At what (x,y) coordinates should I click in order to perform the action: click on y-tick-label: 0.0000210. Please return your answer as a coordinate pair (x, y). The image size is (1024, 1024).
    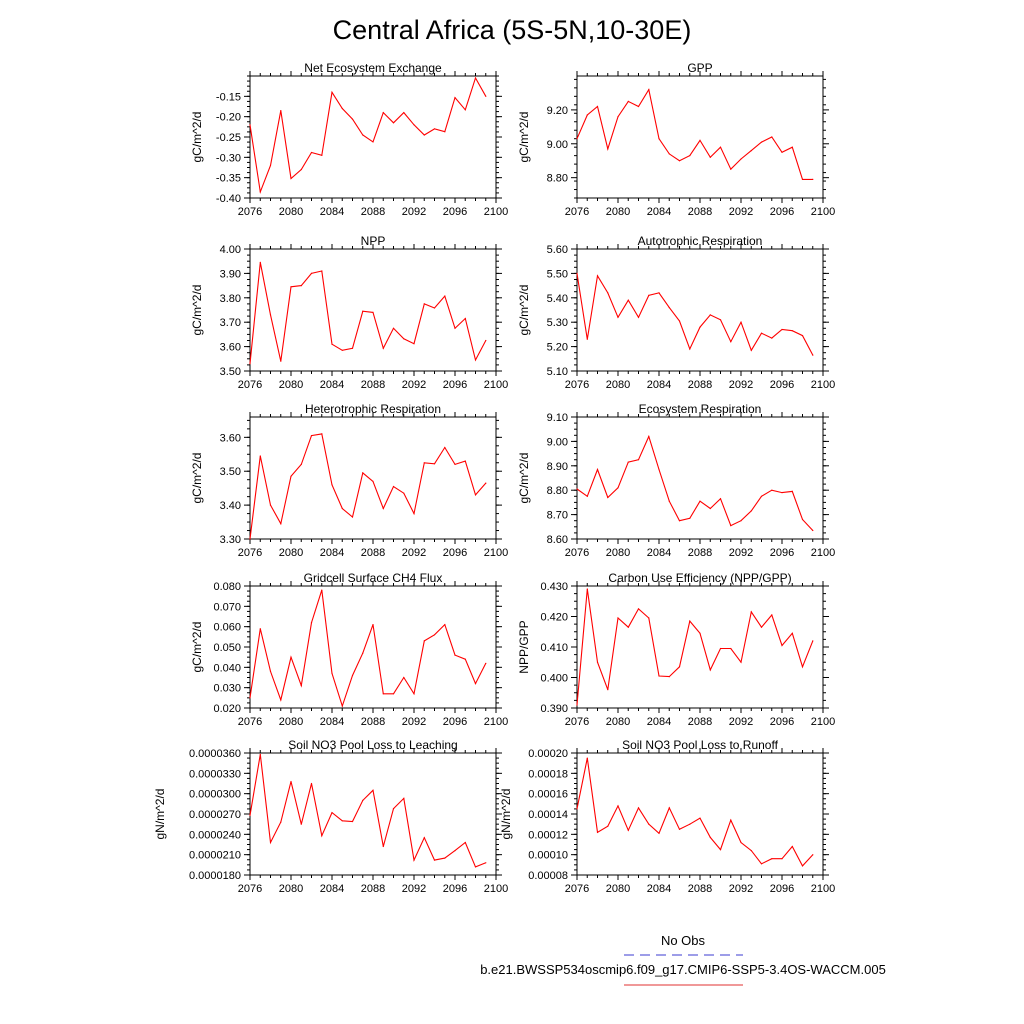
    Looking at the image, I should click on (215, 856).